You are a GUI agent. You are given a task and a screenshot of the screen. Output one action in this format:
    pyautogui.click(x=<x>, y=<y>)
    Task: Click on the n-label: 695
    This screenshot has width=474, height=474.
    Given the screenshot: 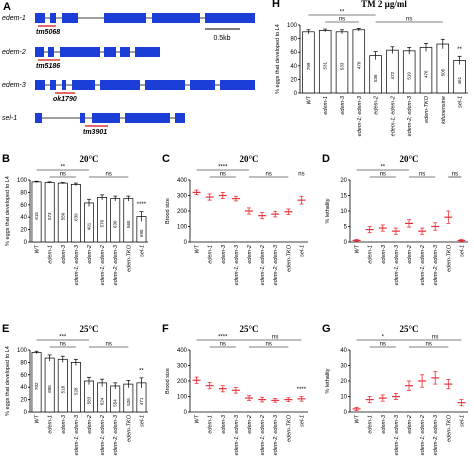 What is the action you would take?
    pyautogui.click(x=141, y=233)
    